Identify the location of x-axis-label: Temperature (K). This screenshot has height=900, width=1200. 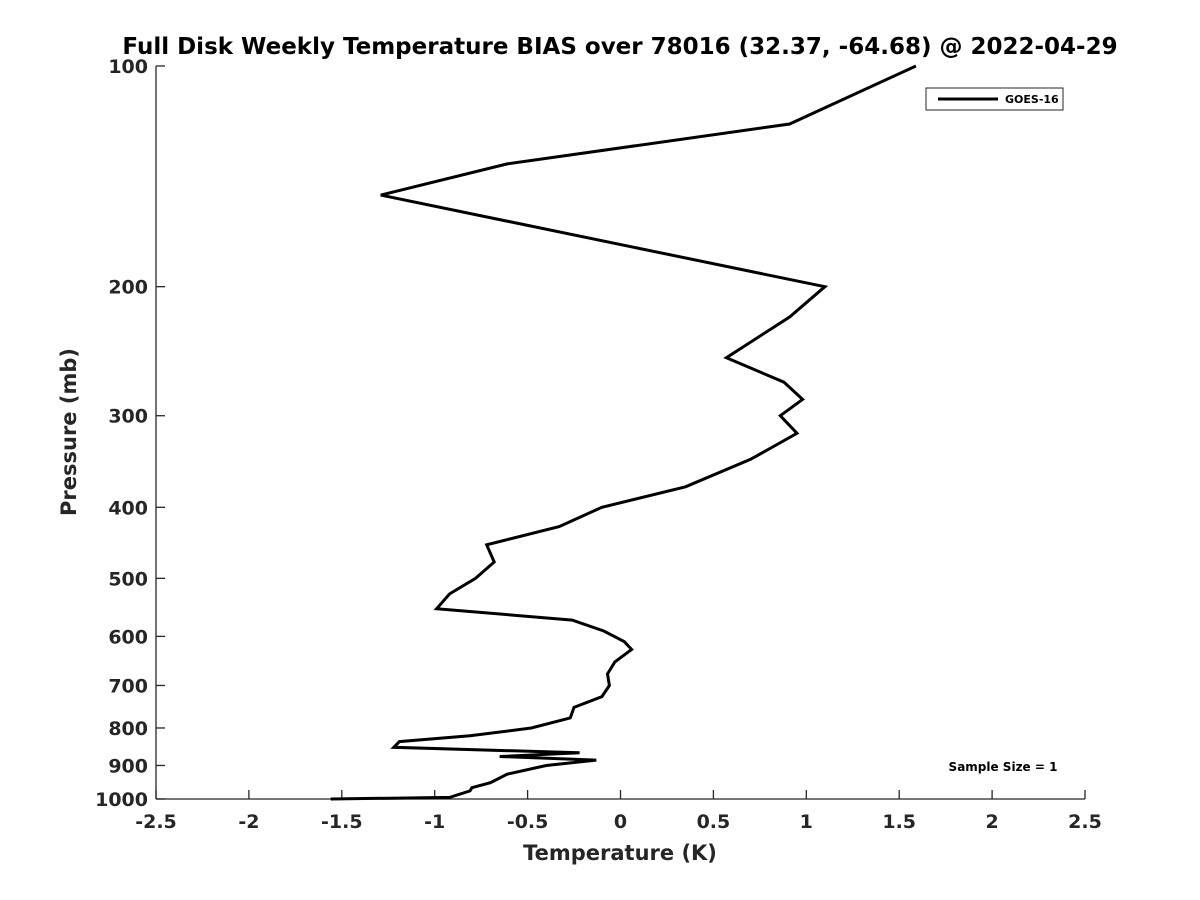
(620, 853).